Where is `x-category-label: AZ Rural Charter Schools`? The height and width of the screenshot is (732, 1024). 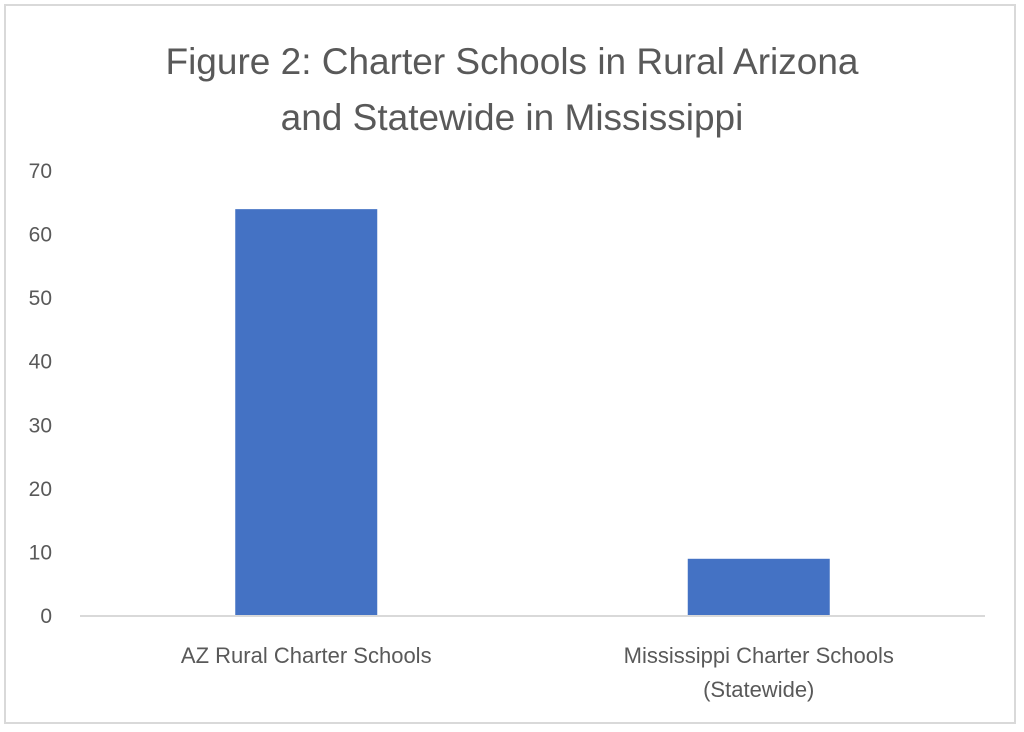
x-category-label: AZ Rural Charter Schools is located at coordinates (306, 655).